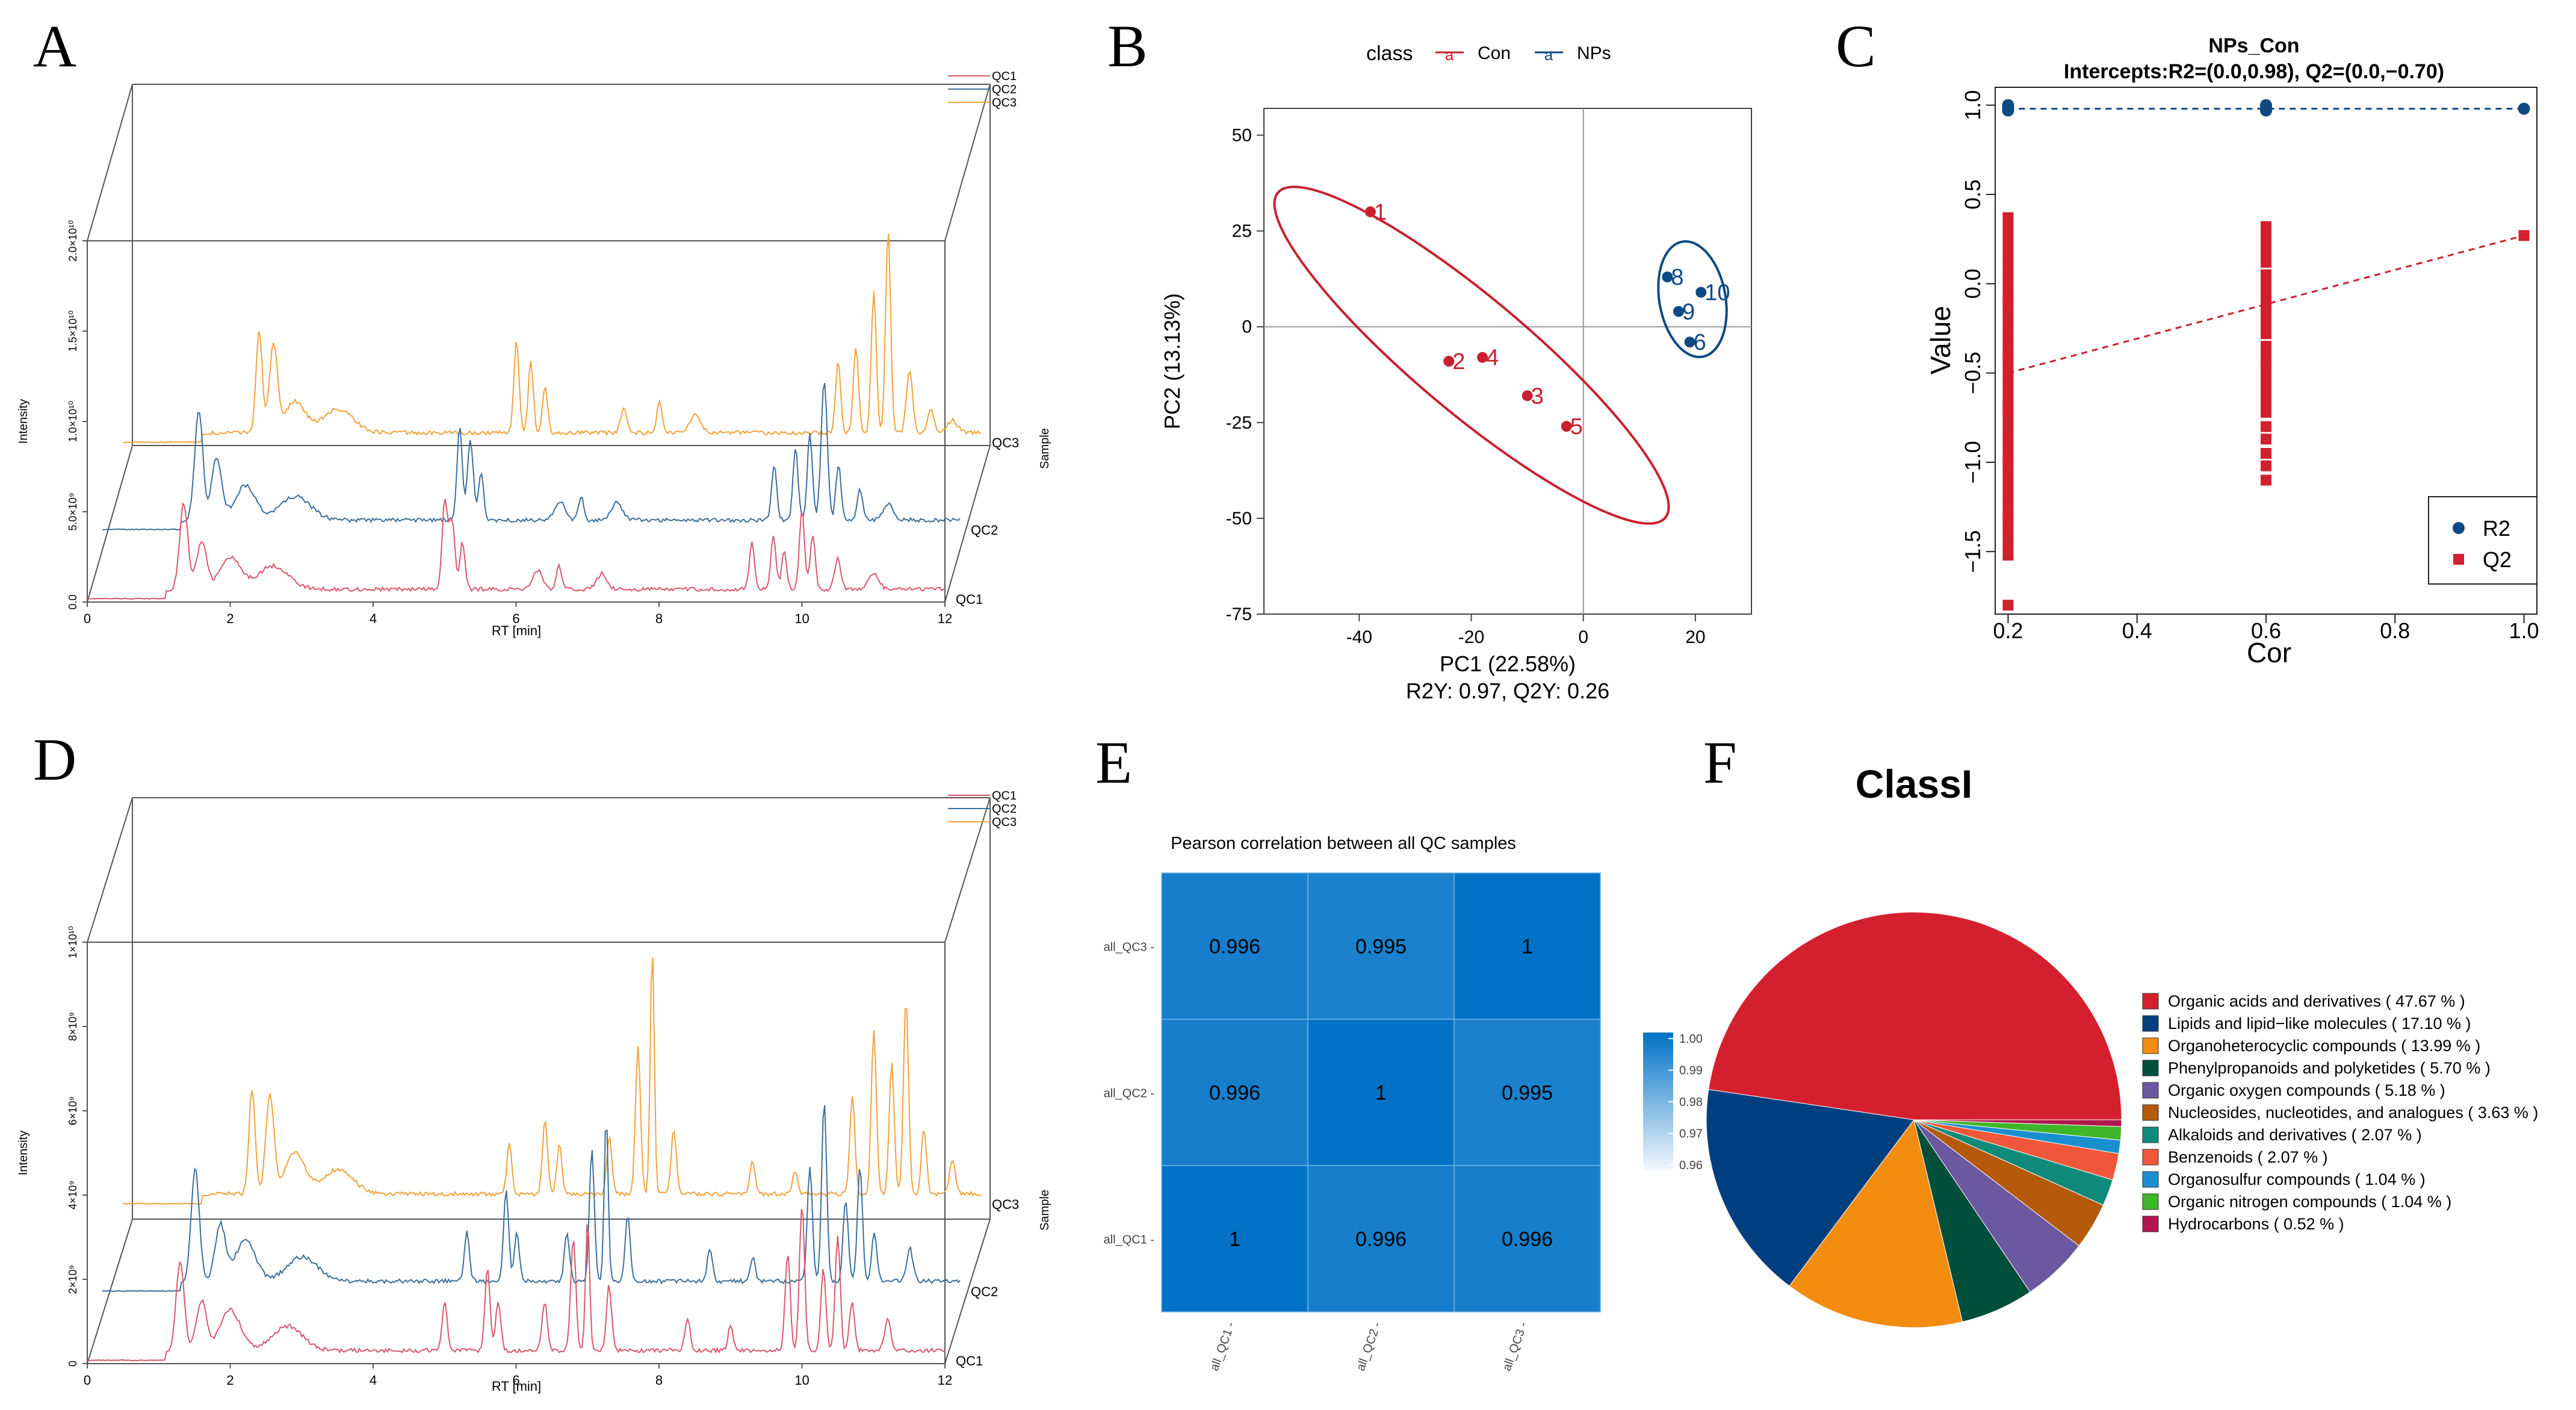  I want to click on pie-legend-label: Organosulfur compounds ( 1.04 % ), so click(2297, 1179).